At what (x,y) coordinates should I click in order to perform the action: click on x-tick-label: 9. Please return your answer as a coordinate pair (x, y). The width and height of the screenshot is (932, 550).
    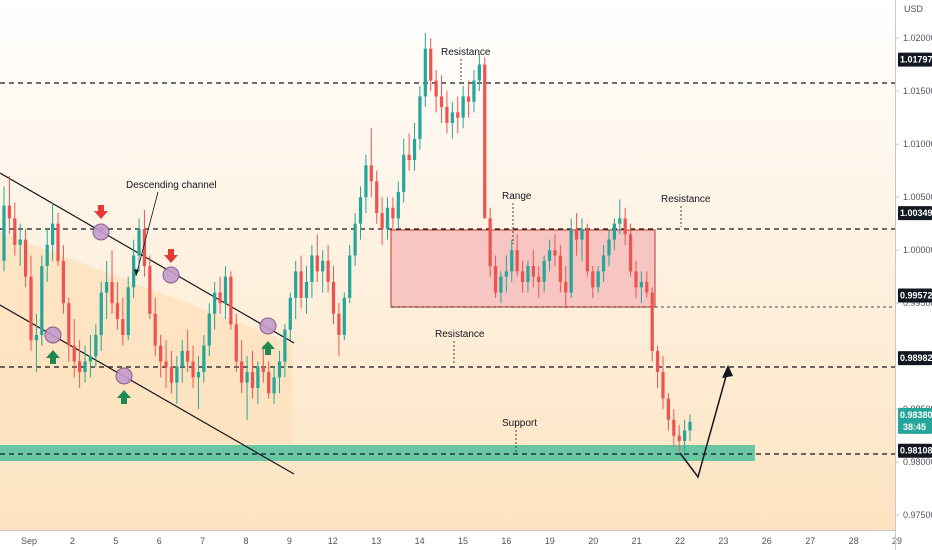
    Looking at the image, I should click on (289, 541).